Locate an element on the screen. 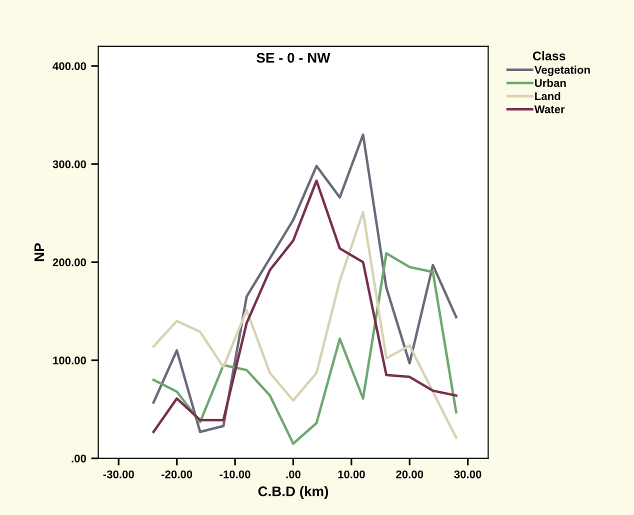  legend-label: Water is located at coordinates (549, 109).